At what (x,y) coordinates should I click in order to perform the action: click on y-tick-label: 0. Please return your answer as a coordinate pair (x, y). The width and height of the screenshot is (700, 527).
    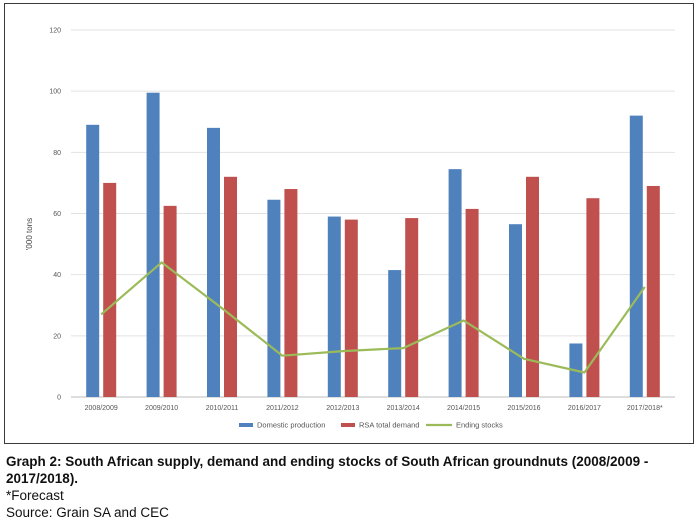
    Looking at the image, I should click on (59, 398).